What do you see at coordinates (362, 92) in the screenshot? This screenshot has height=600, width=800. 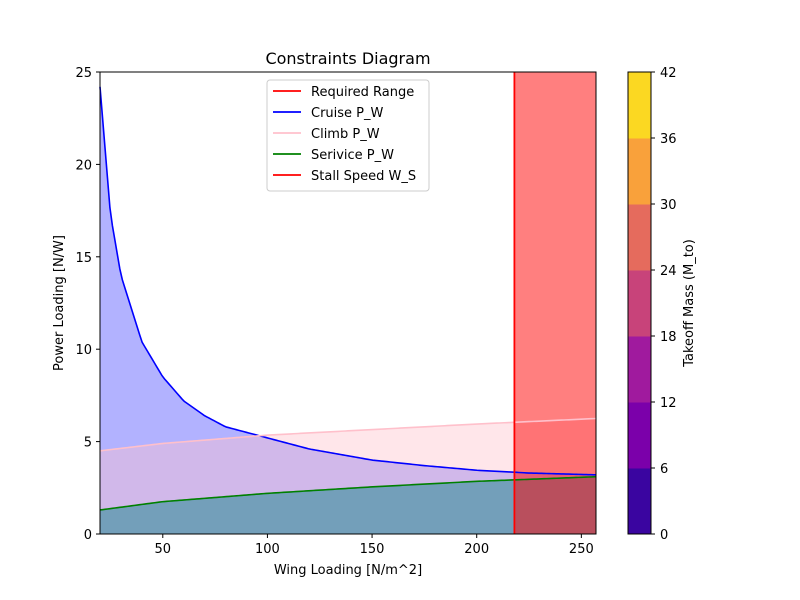 I see `legend-label: Required Range` at bounding box center [362, 92].